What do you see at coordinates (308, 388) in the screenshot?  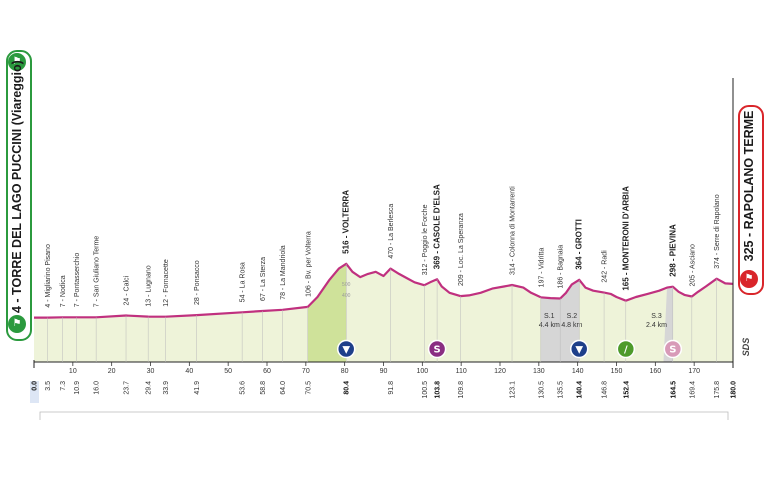 I see `waypoint-km: 70.5` at bounding box center [308, 388].